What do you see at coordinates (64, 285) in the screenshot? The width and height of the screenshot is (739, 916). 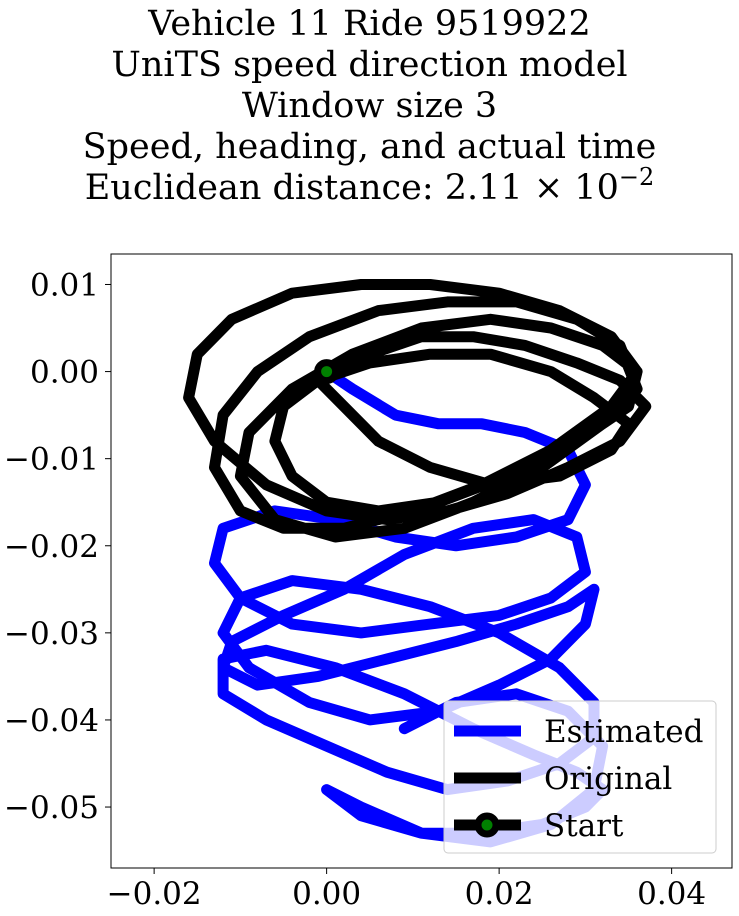 I see `y-tick-label: 0.01` at bounding box center [64, 285].